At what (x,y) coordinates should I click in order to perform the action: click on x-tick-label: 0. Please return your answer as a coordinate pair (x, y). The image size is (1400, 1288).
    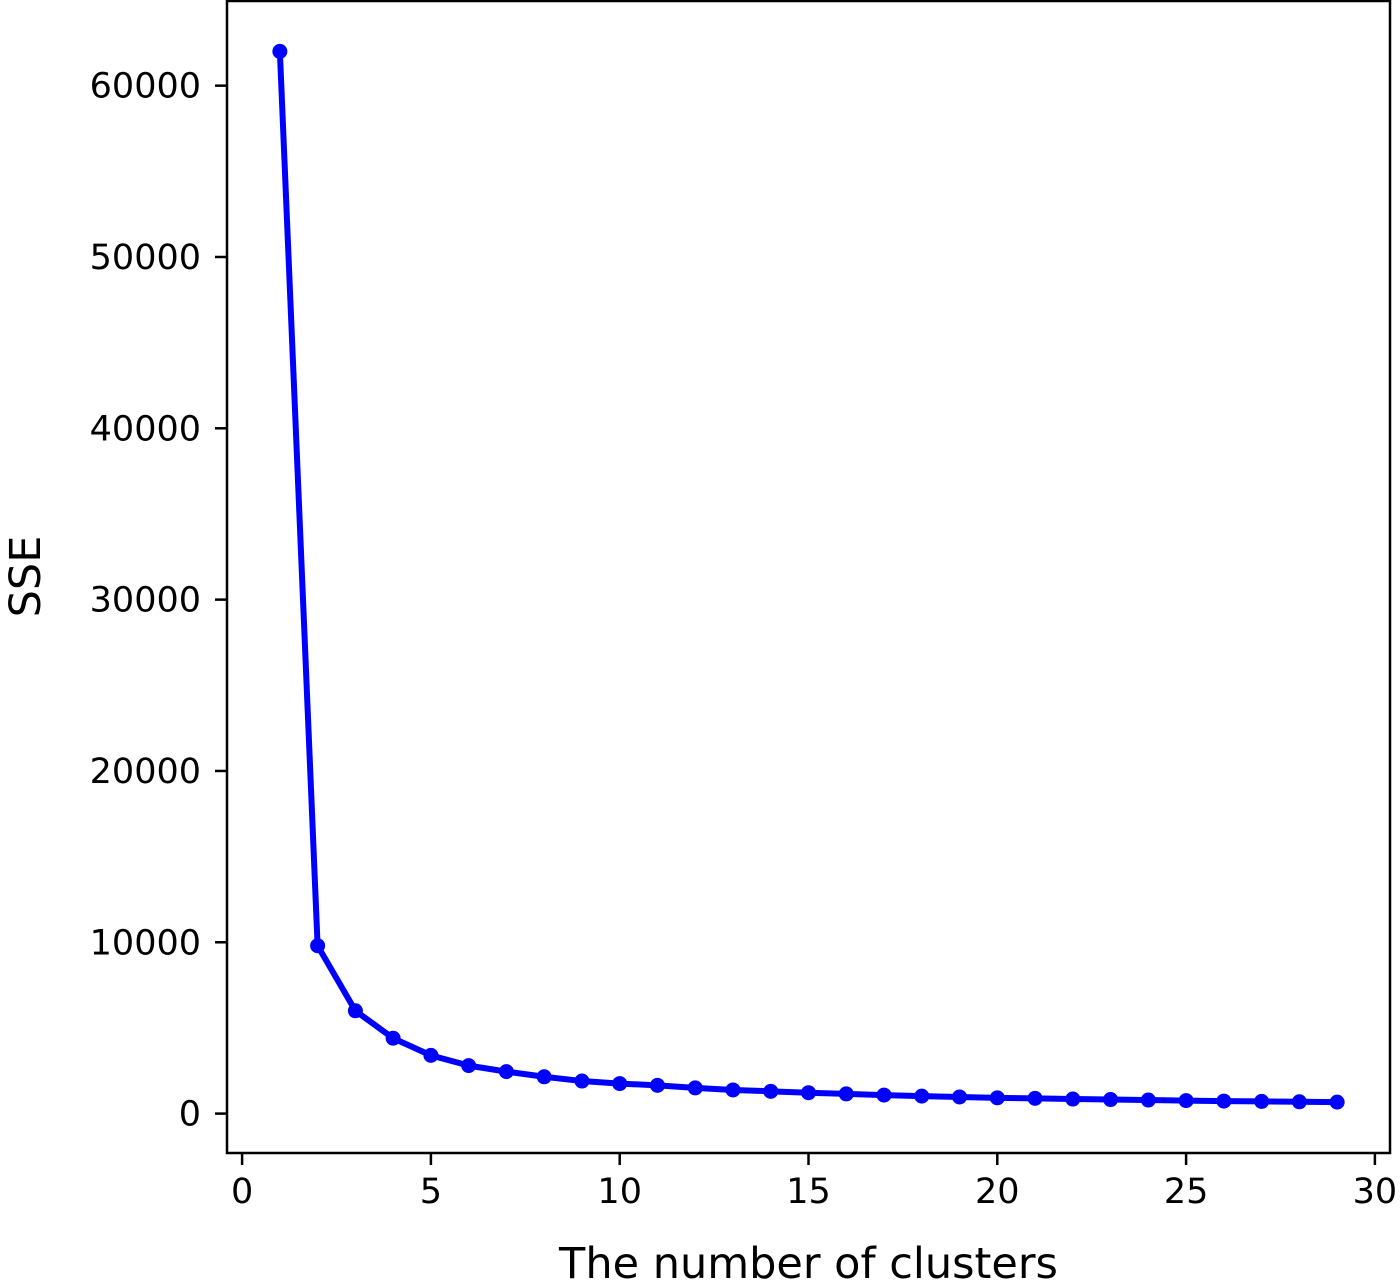
    Looking at the image, I should click on (242, 1192).